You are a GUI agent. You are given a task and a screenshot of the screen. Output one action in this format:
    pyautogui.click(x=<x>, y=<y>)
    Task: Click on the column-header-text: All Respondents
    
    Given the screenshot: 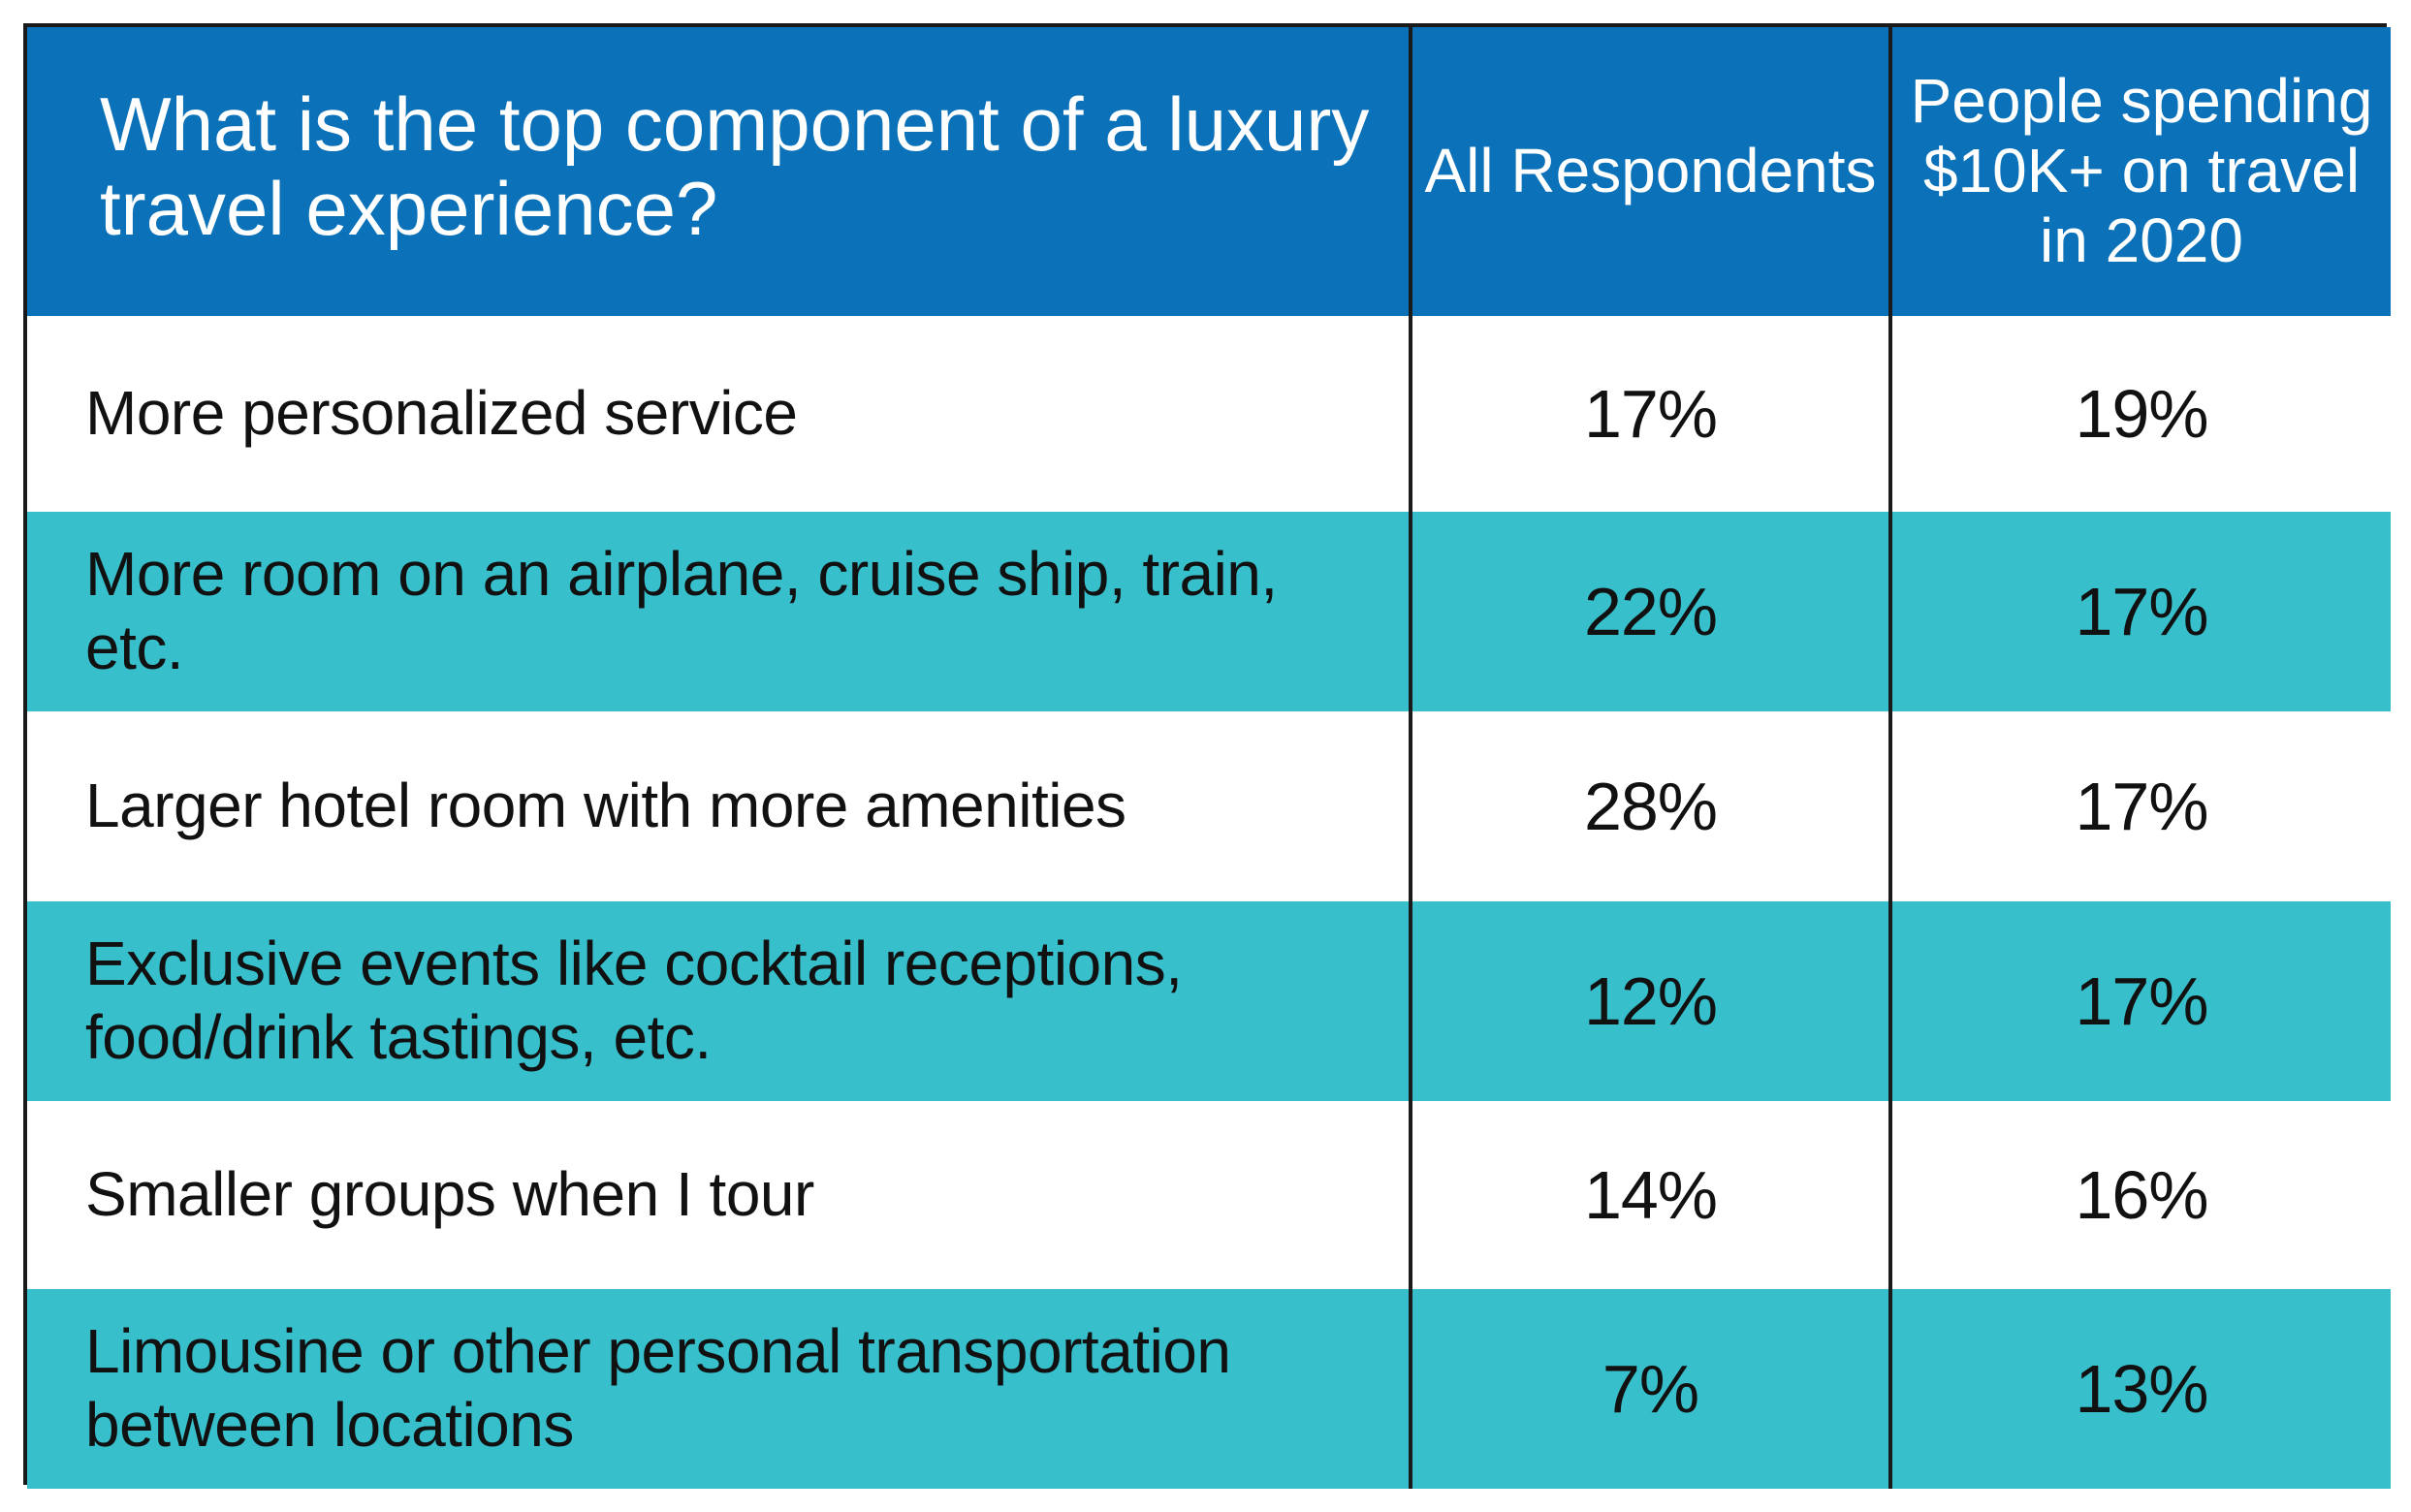 What is the action you would take?
    pyautogui.click(x=1651, y=171)
    